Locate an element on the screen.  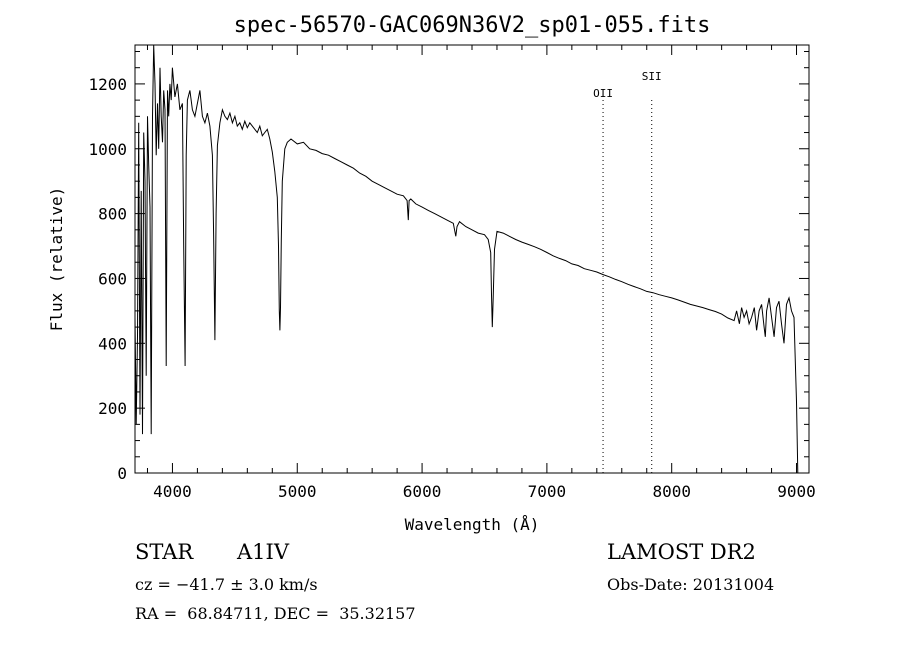
emission-line-label: OII is located at coordinates (603, 93).